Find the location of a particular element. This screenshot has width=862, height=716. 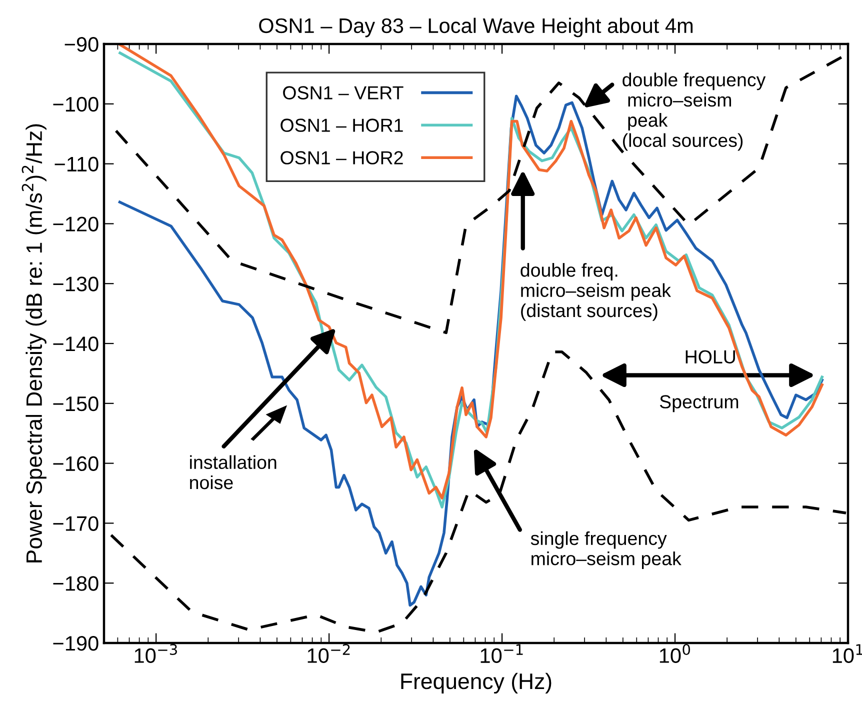

y-axis-title: Power Spectral Density (dB re: 1 (m/s$^{2}$)$^{2}$/Hz) is located at coordinates (34, 343).